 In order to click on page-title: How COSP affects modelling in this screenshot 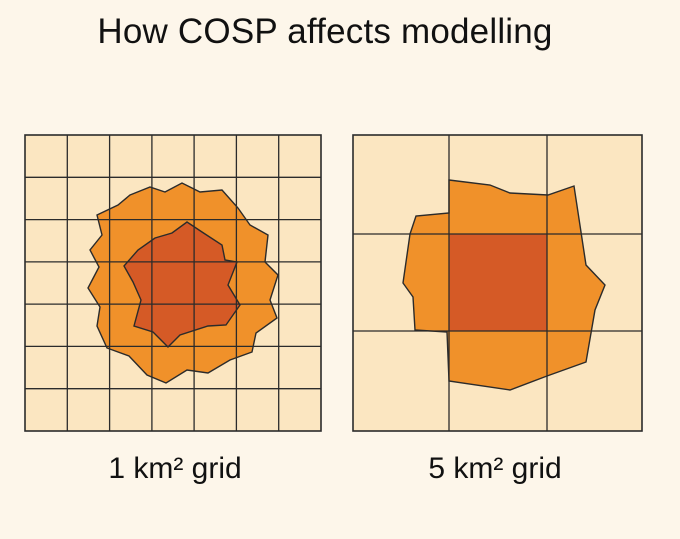, I will do `click(325, 31)`.